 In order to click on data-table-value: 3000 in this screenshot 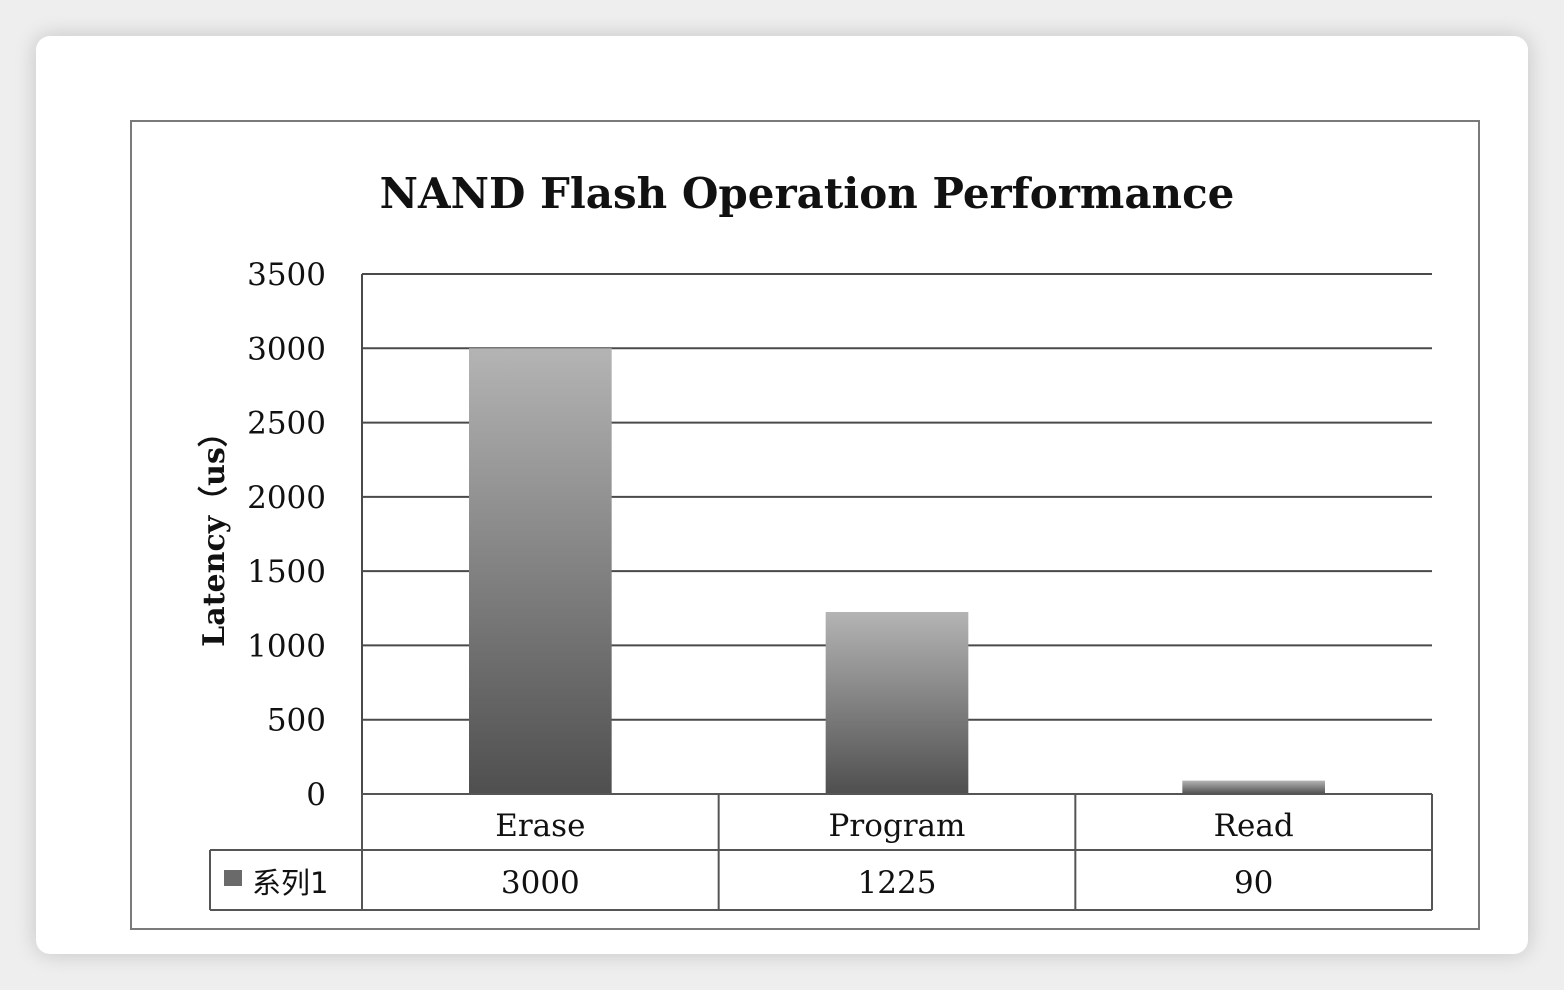, I will do `click(540, 883)`.